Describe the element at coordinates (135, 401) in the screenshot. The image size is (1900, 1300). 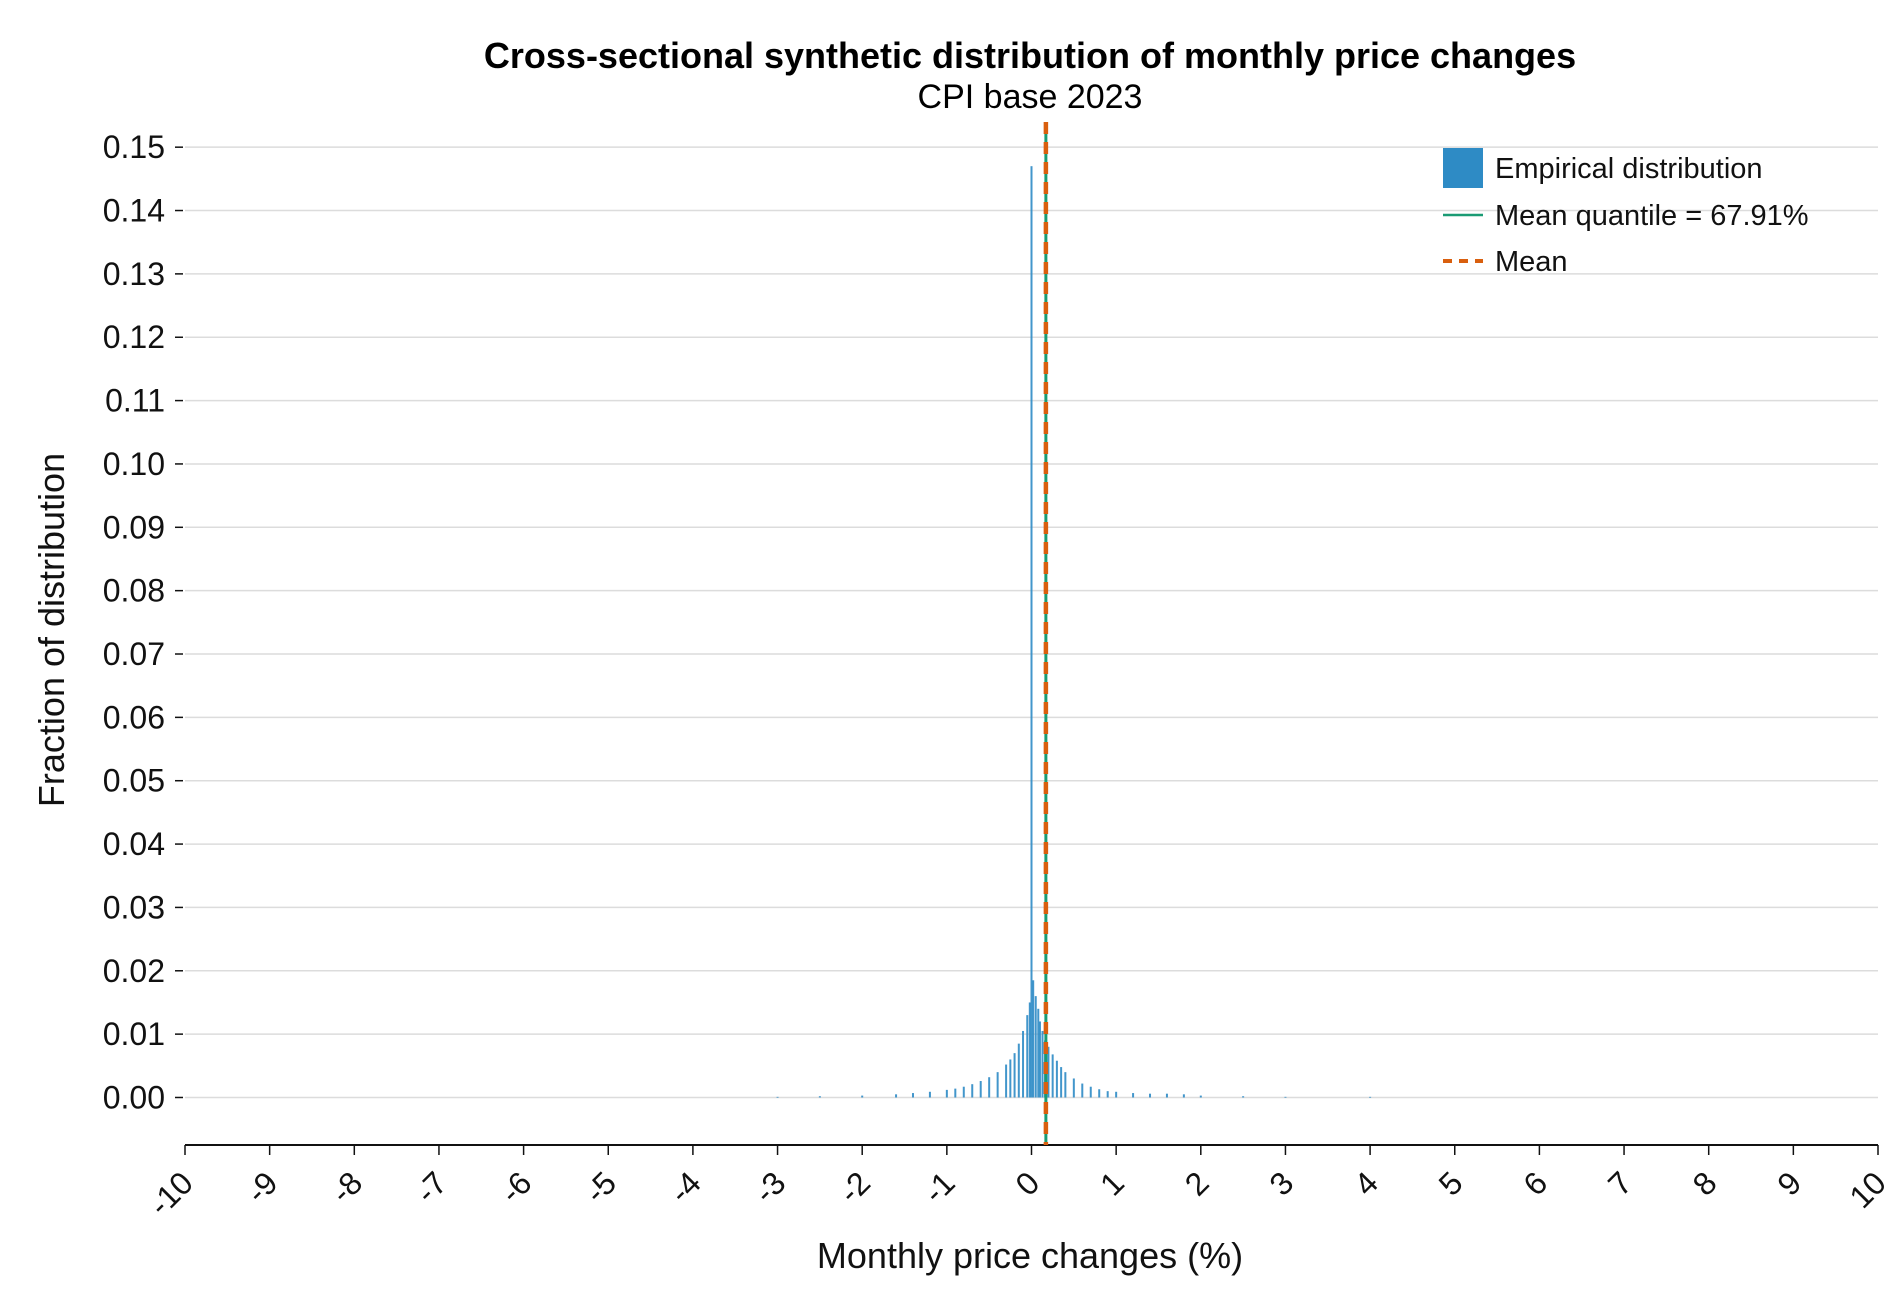
I see `y-tick-label: 0.11` at that location.